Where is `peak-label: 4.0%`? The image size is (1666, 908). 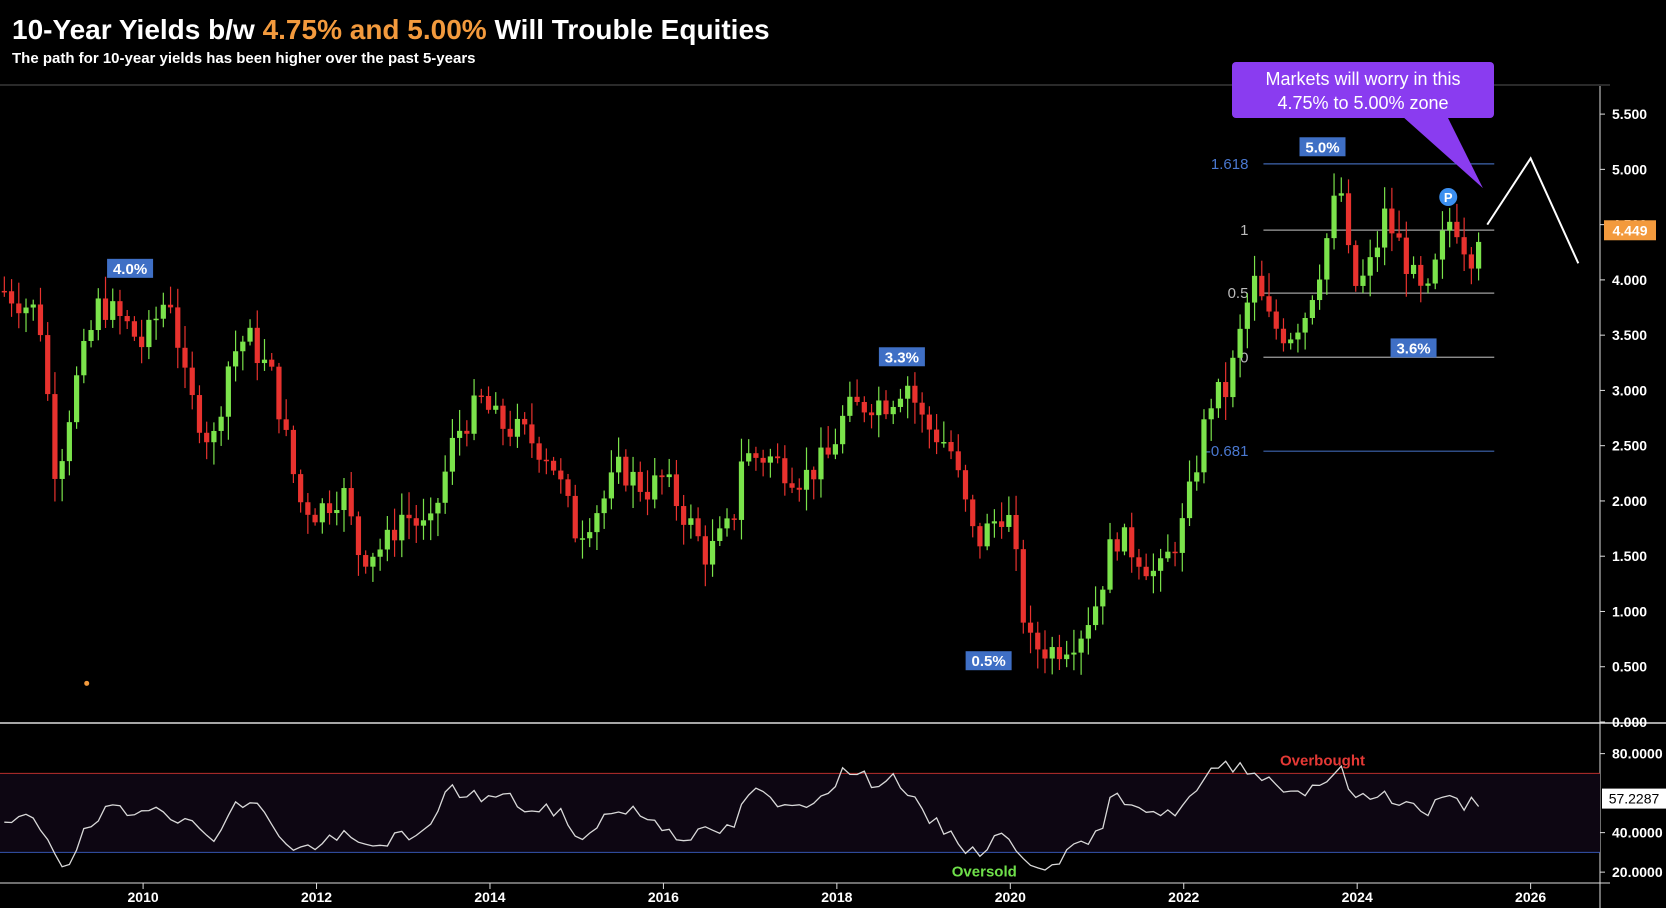 peak-label: 4.0% is located at coordinates (130, 269).